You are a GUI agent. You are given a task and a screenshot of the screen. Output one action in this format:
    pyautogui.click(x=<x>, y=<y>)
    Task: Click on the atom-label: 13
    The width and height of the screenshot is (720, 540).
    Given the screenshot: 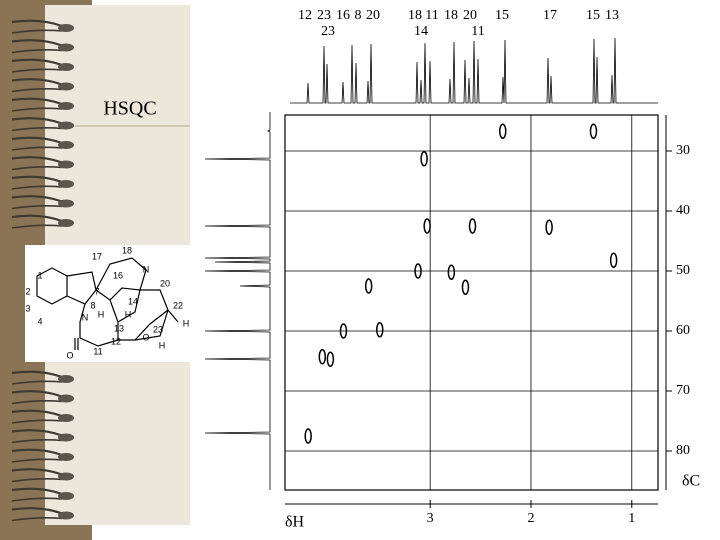 What is the action you would take?
    pyautogui.click(x=119, y=328)
    